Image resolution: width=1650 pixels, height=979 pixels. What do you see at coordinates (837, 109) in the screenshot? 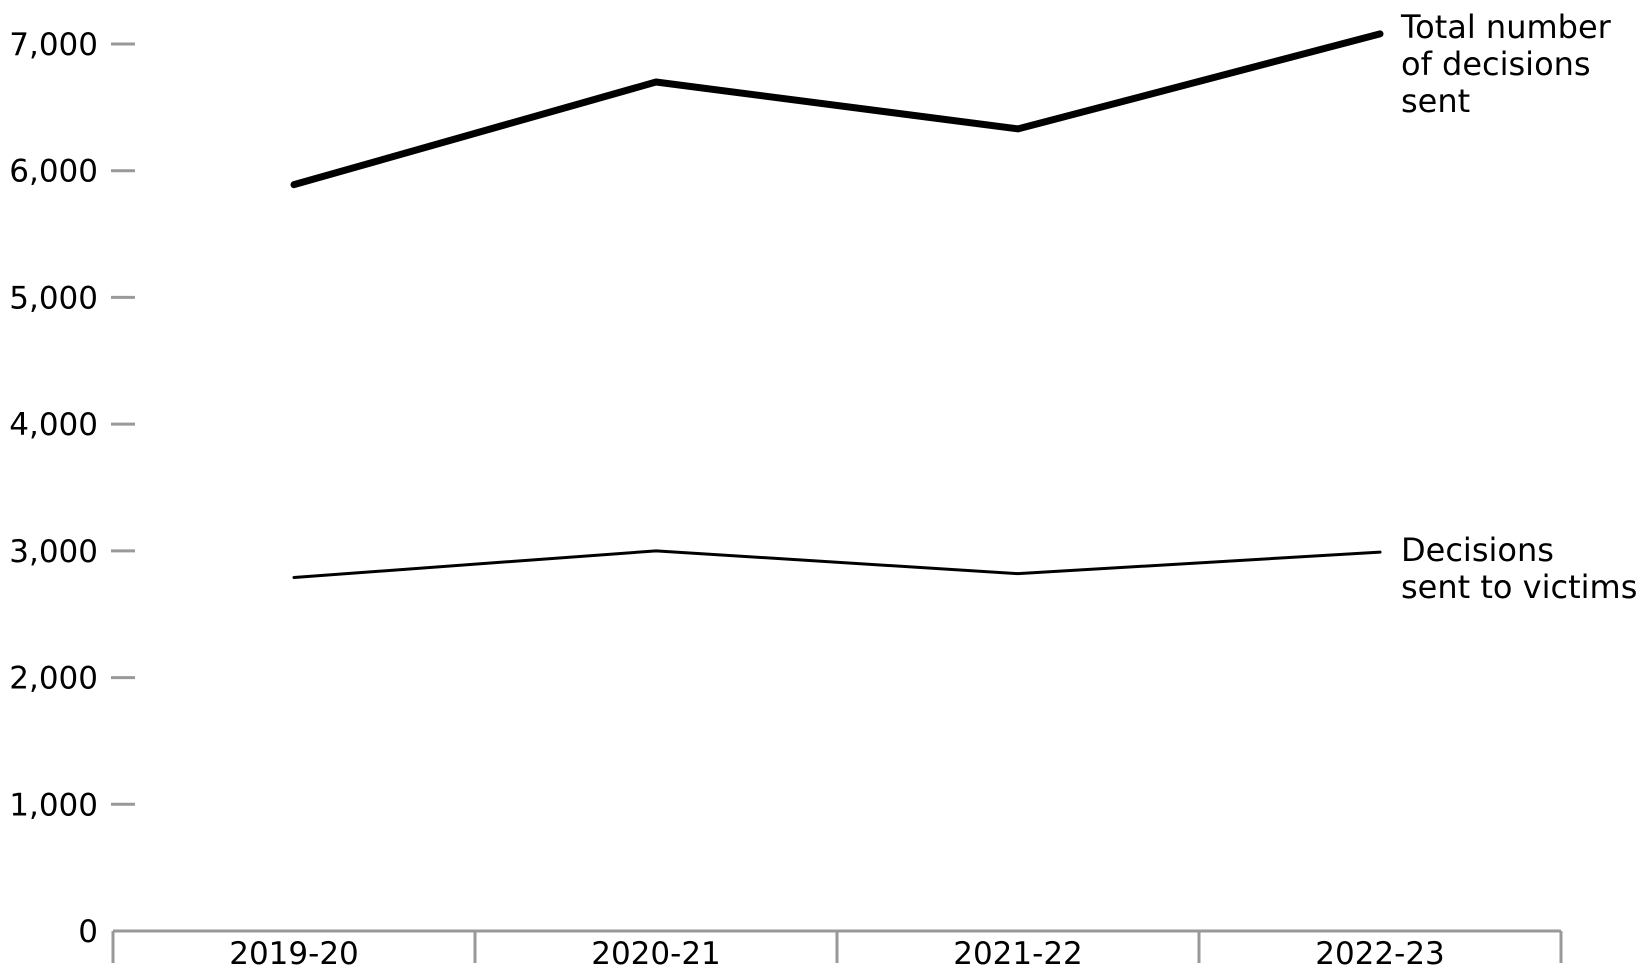
I see `series-line-total-decisions` at bounding box center [837, 109].